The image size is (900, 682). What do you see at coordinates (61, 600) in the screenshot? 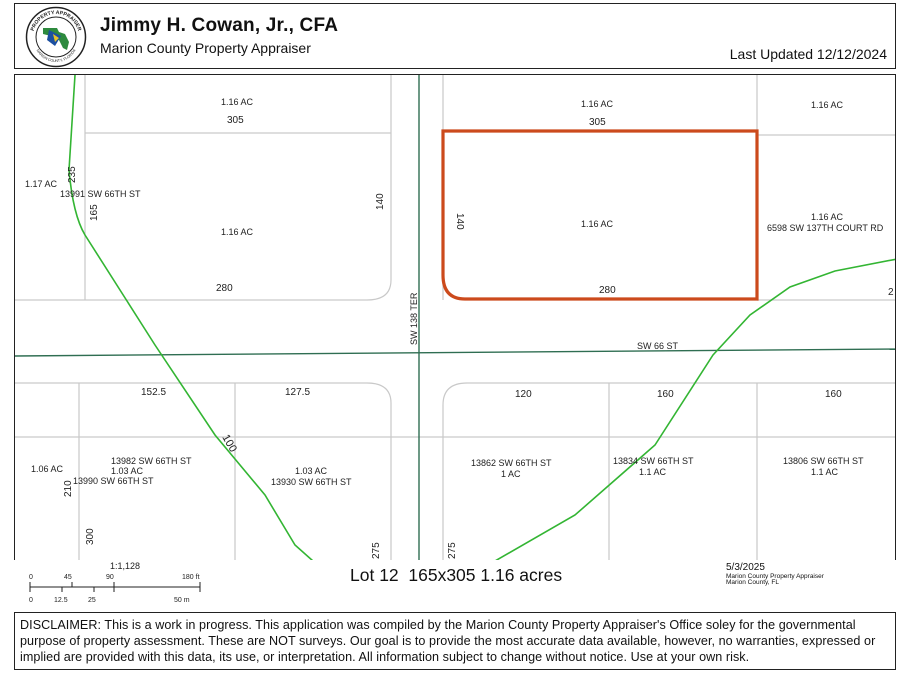
I see `scale-m-tick-1: 12.5` at bounding box center [61, 600].